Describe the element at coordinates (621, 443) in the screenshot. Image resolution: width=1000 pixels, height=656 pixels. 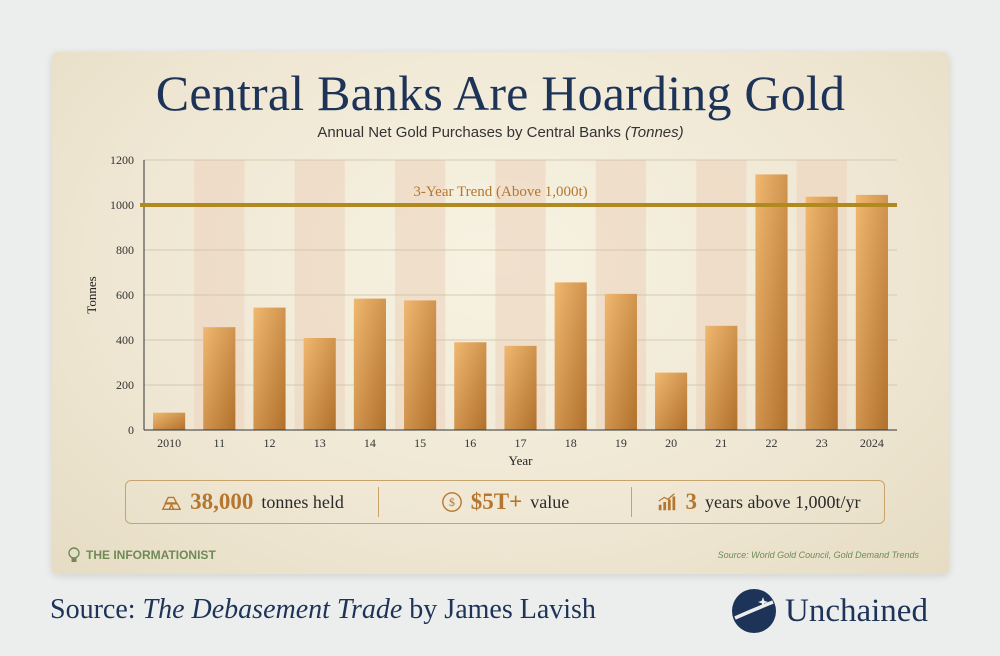
I see `x-tick-label: 19` at that location.